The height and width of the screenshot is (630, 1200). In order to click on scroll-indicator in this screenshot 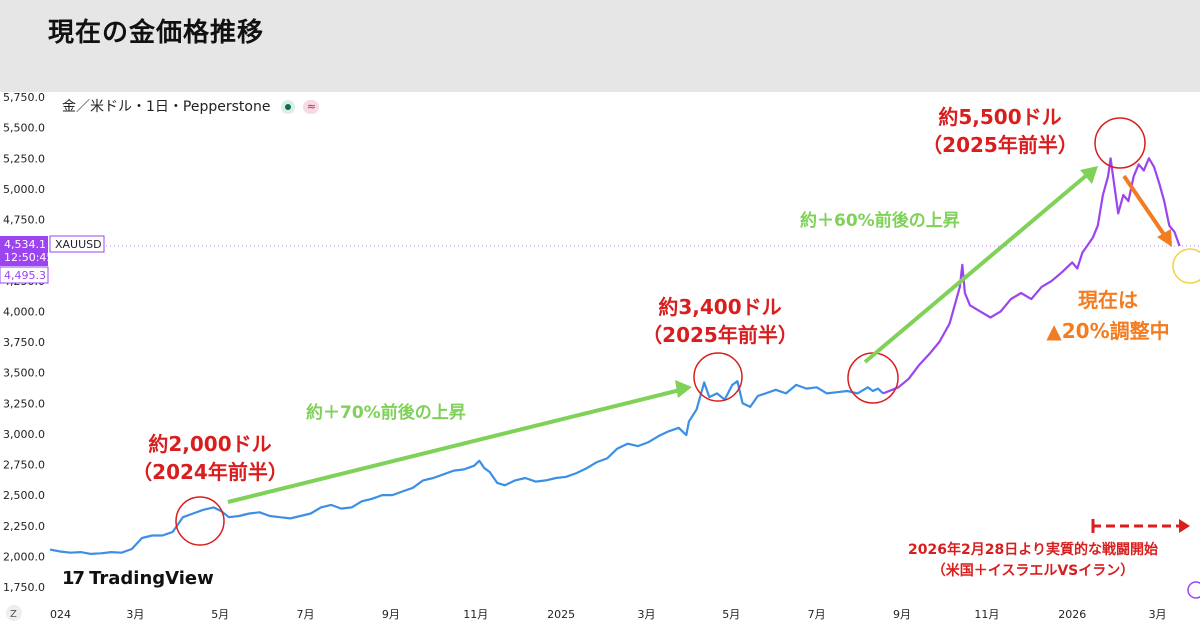, I will do `click(1193, 590)`.